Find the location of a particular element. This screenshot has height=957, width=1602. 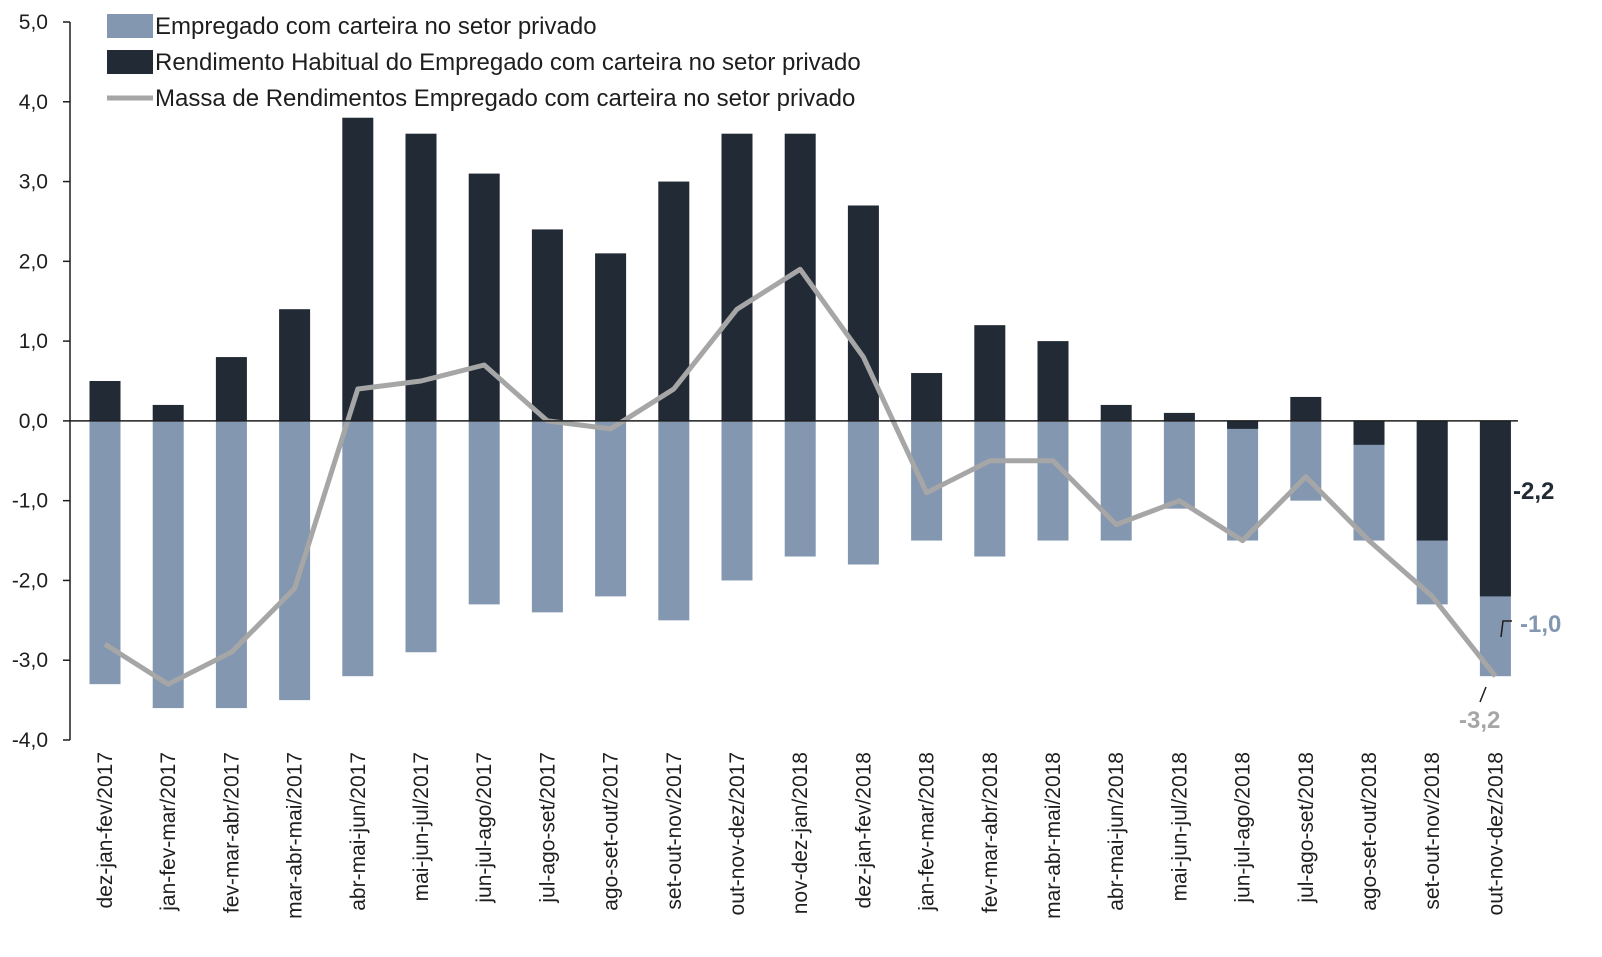

leader-line is located at coordinates (1483, 694).